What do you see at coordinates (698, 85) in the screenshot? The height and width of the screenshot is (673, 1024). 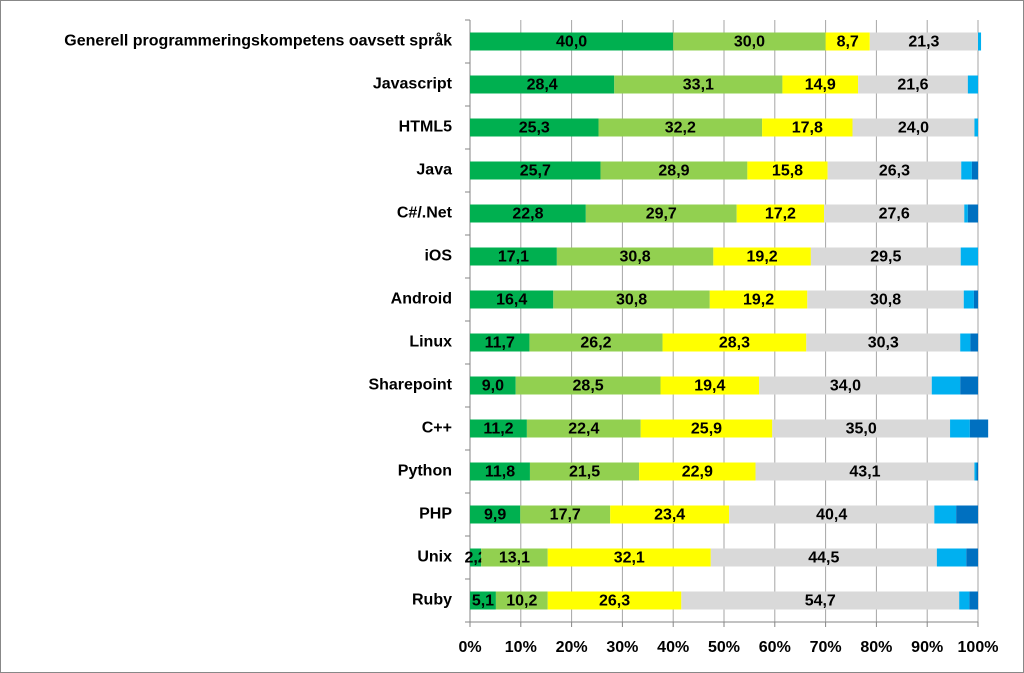 I see `value-label: 33,1` at bounding box center [698, 85].